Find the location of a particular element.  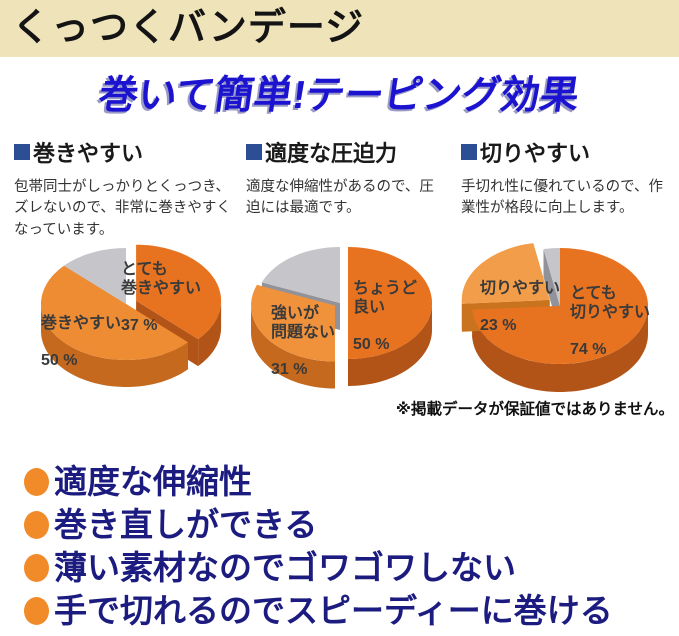

feature-heading: 切りやすい is located at coordinates (567, 152).